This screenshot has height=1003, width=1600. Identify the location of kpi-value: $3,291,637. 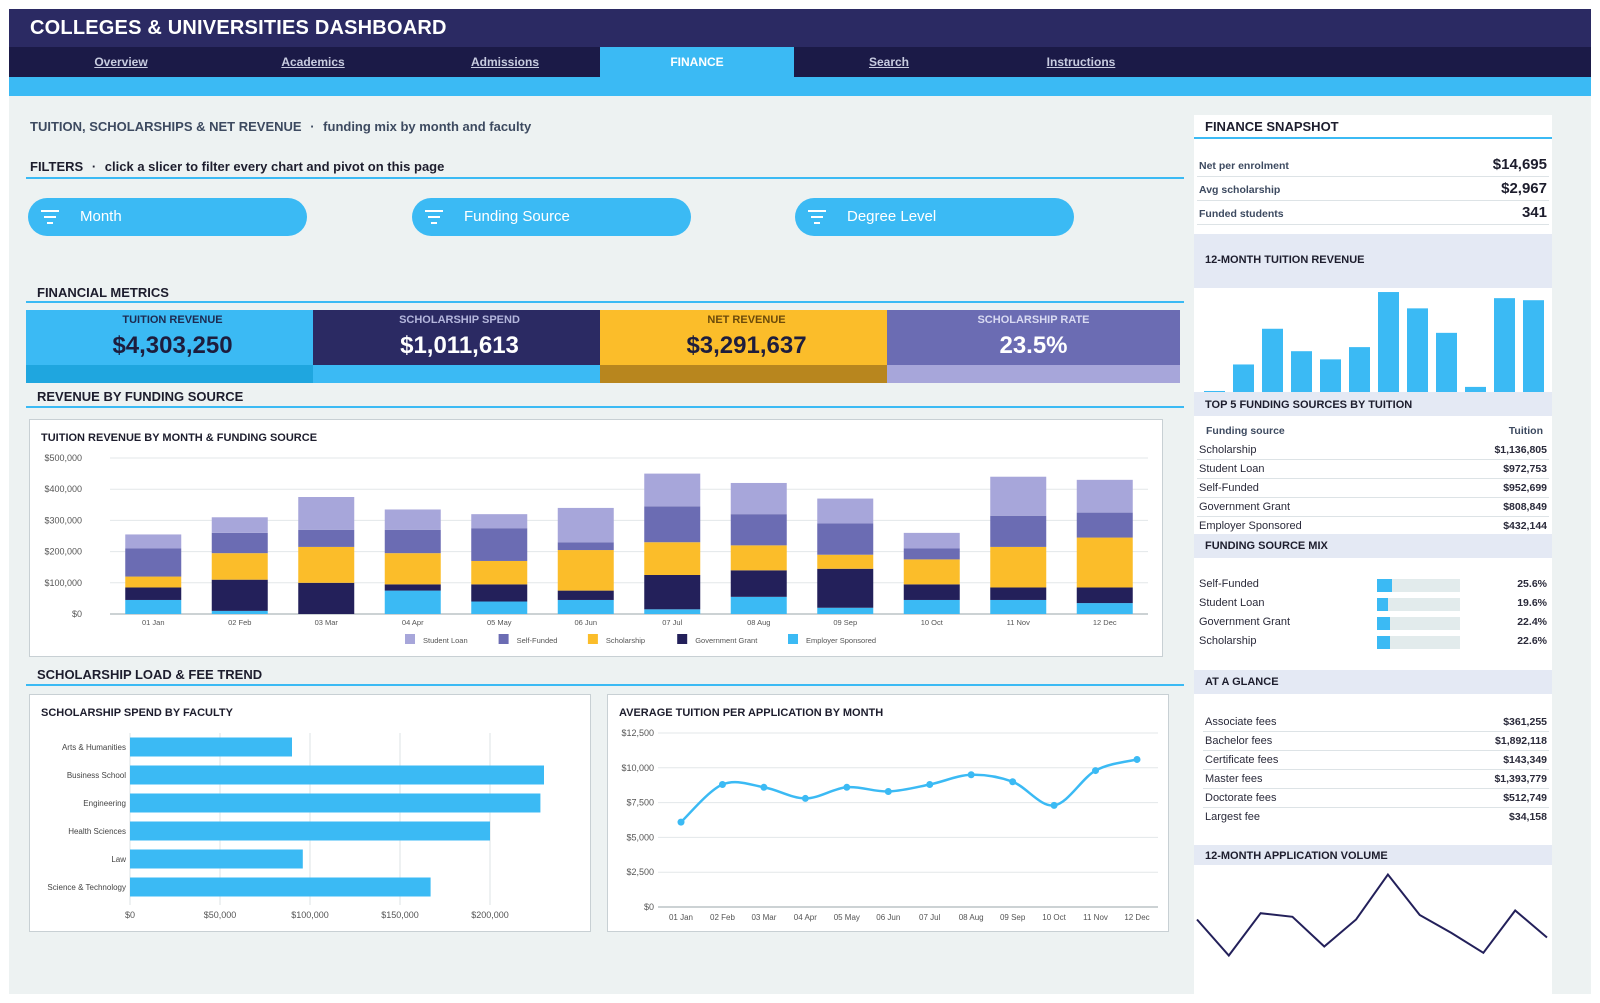
(746, 345).